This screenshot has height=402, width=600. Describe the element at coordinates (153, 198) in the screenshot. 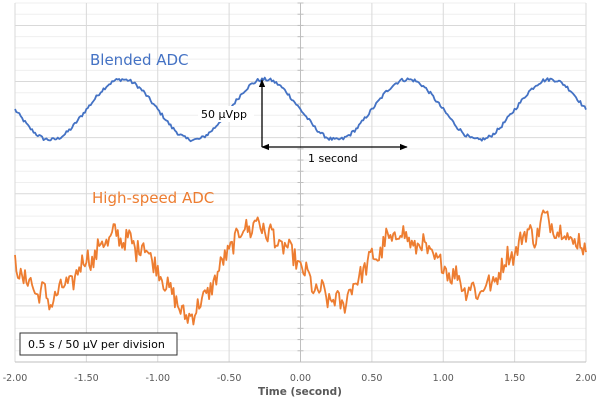

I see `legend-high-speed-adc: High-speed ADC` at that location.